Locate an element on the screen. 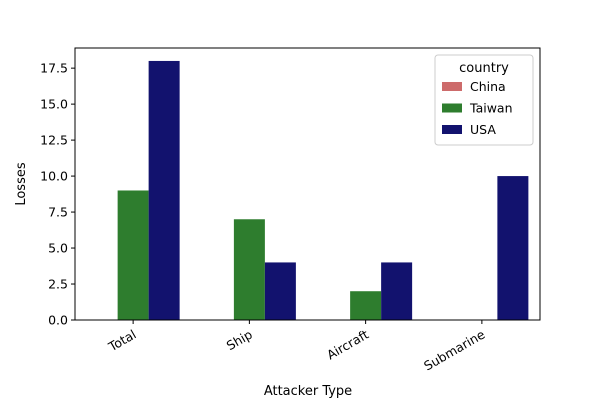 This screenshot has width=600, height=404. y-tick-label: 15.0 is located at coordinates (54, 104).